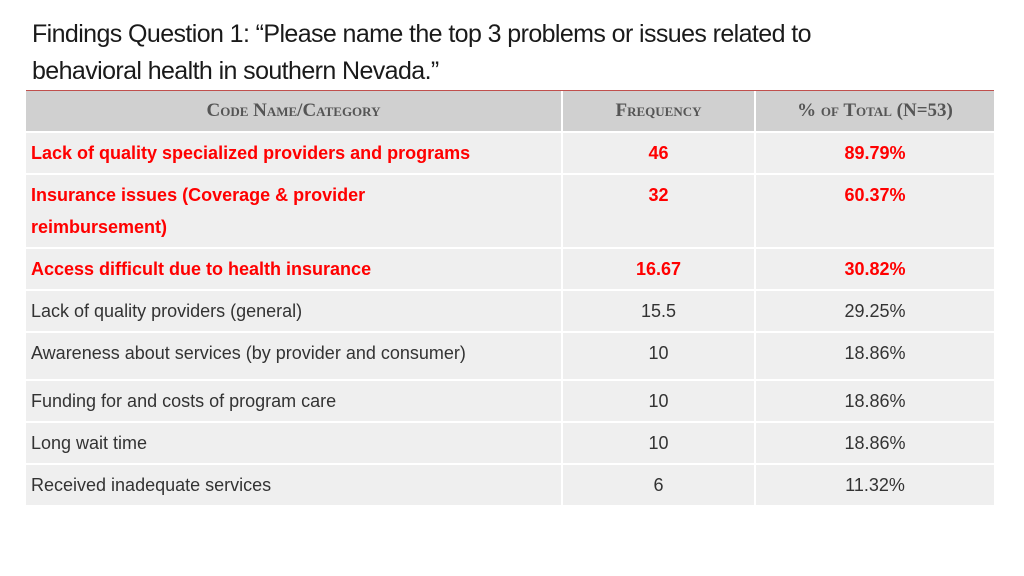 The image size is (1024, 576). Describe the element at coordinates (874, 112) in the screenshot. I see `header-percent-of-total: % of Total (N=53)` at that location.